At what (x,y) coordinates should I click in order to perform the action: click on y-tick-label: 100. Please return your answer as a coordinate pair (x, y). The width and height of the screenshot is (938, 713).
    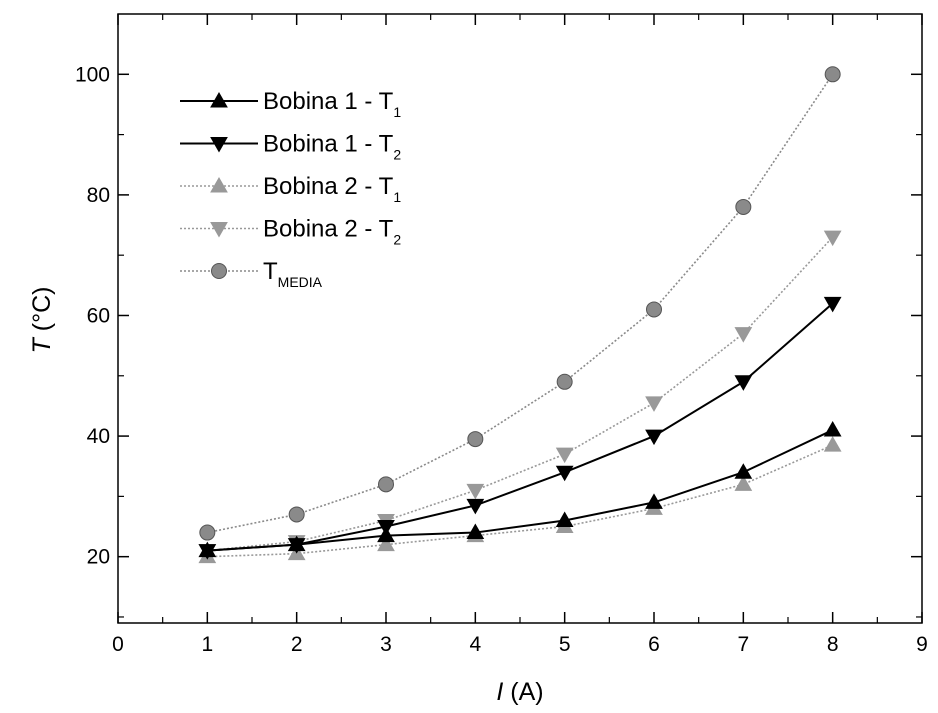
    Looking at the image, I should click on (92, 74).